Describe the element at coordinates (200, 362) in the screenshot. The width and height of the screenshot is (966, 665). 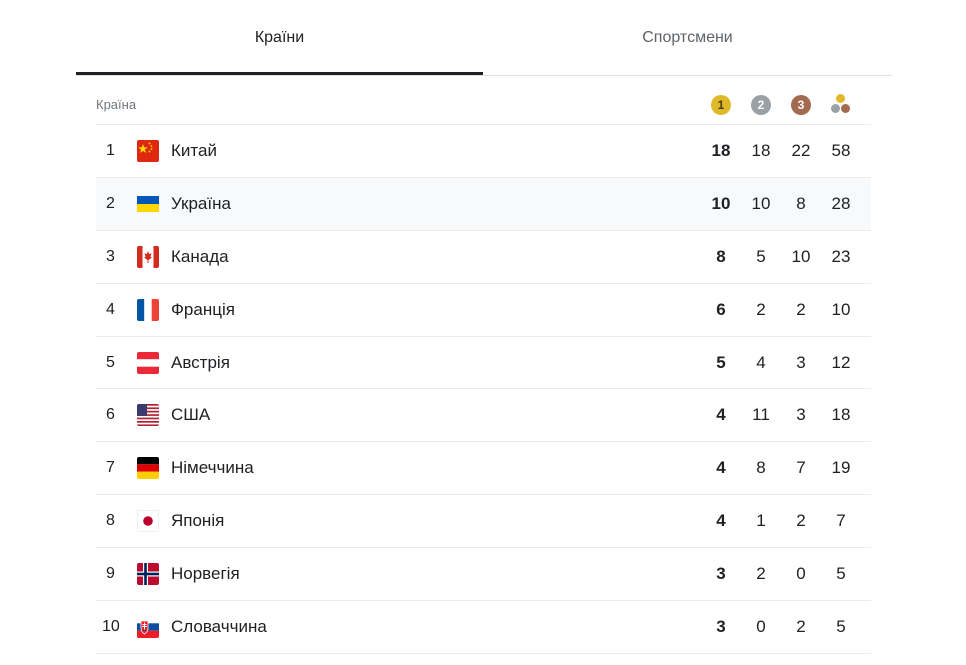
I see `country-name: Австрія` at that location.